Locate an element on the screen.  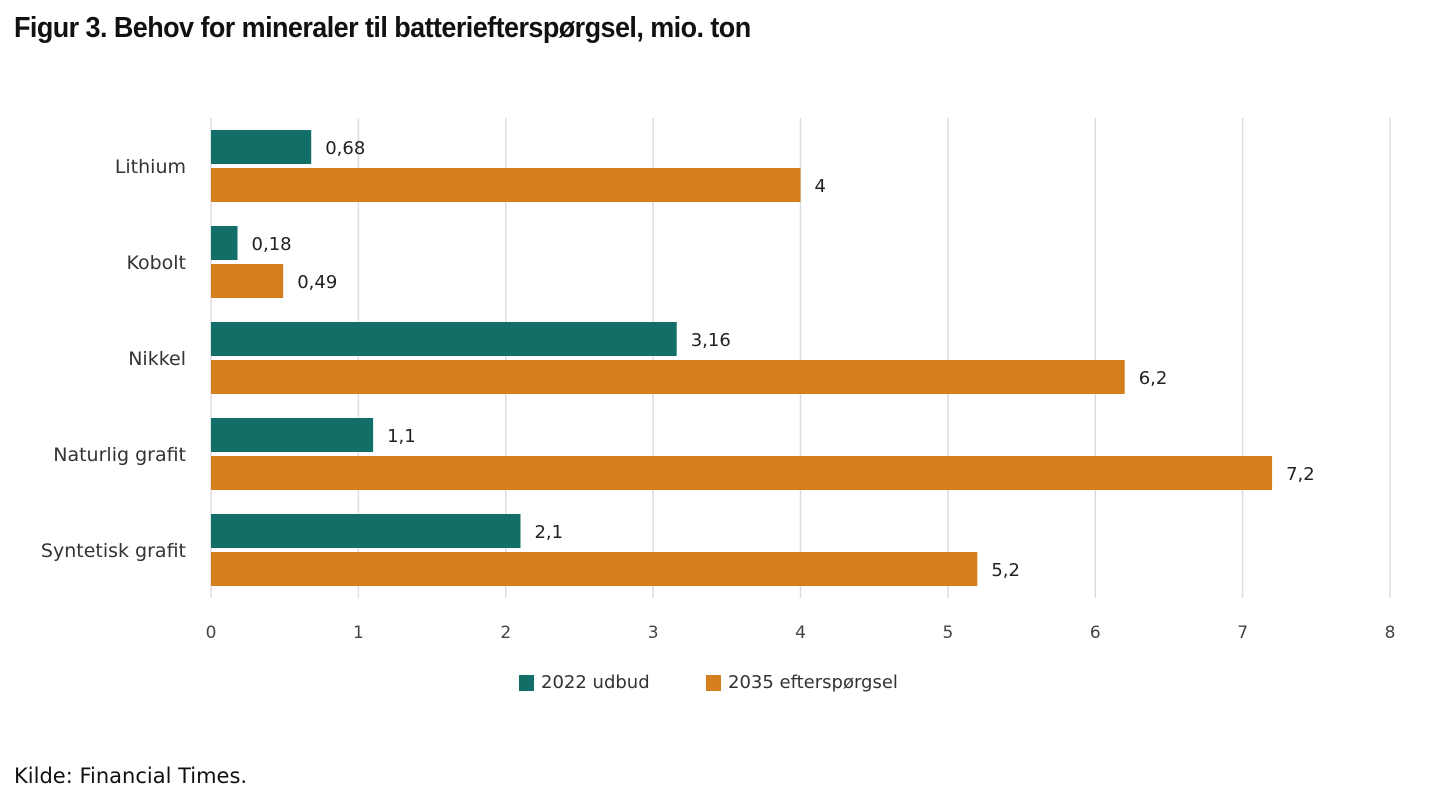
x-tick-label: 6 is located at coordinates (1095, 633).